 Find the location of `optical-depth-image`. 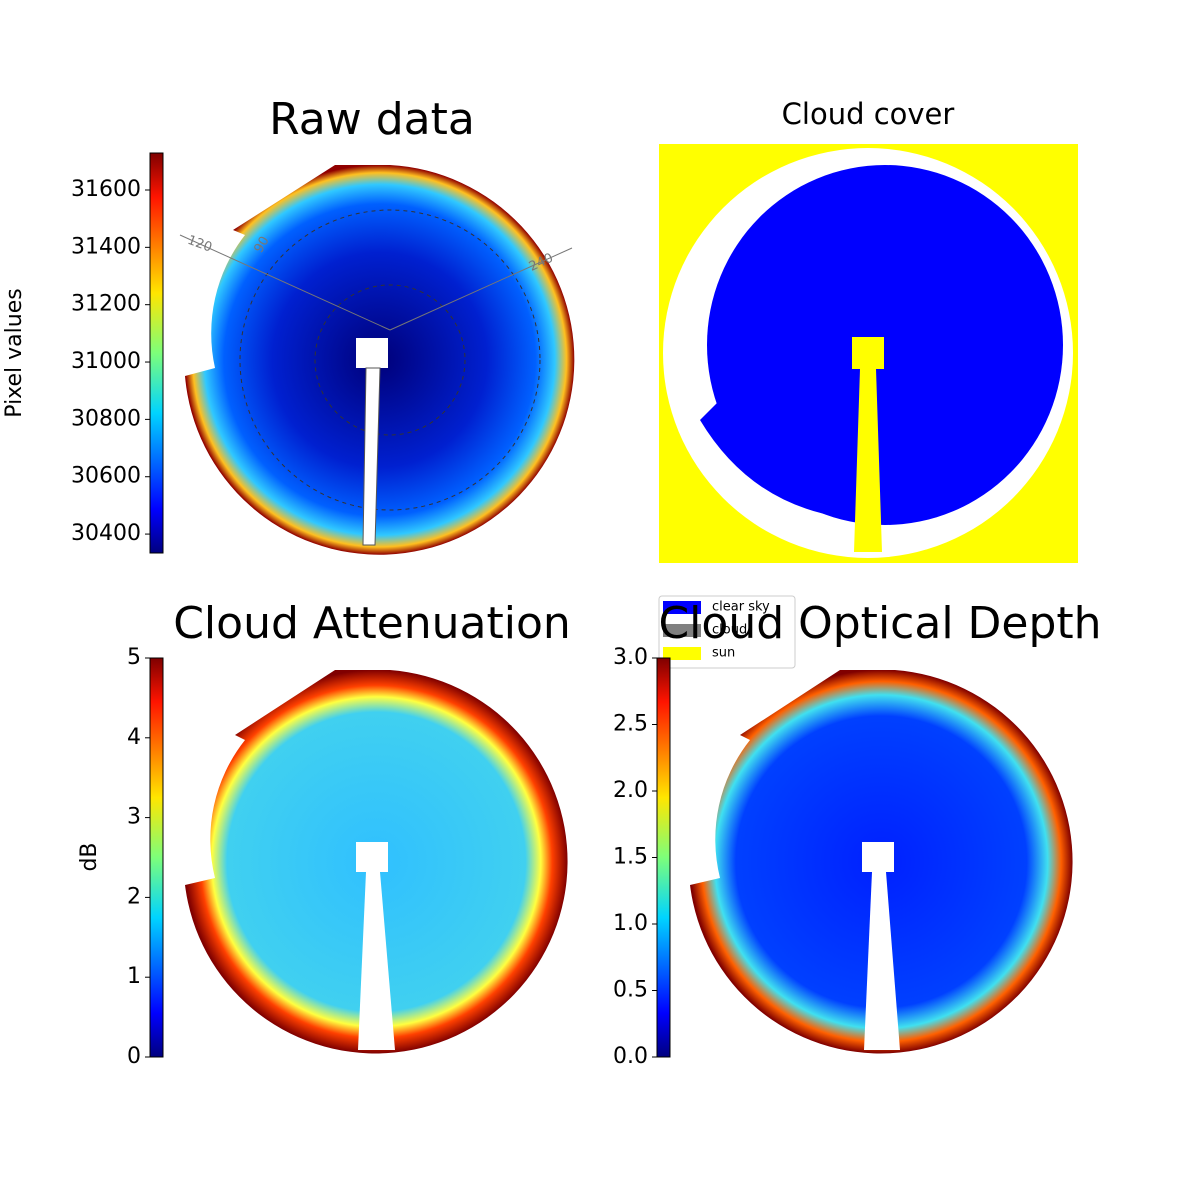

optical-depth-image is located at coordinates (881, 862).